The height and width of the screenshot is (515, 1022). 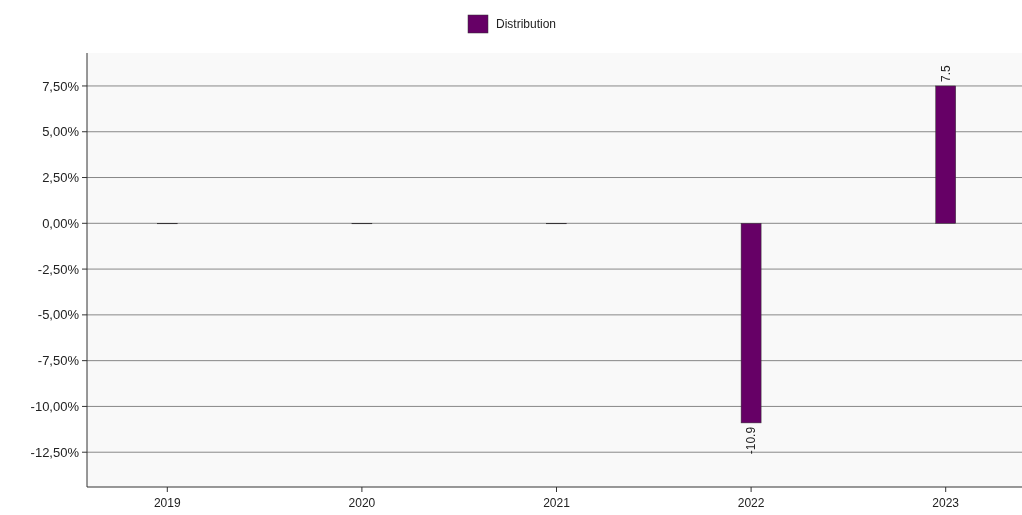 I want to click on legend-label: Distribution, so click(x=526, y=24).